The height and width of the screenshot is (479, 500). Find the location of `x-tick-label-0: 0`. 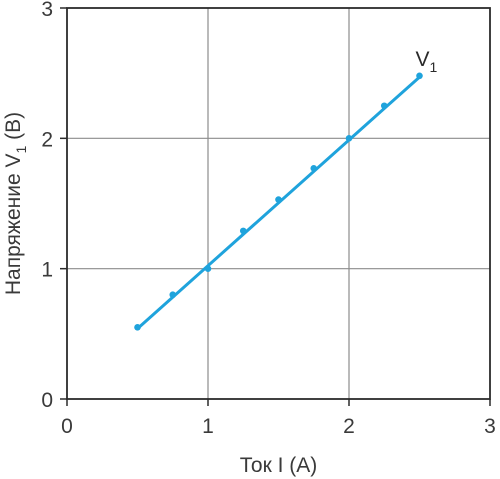

x-tick-label-0: 0 is located at coordinates (67, 426).